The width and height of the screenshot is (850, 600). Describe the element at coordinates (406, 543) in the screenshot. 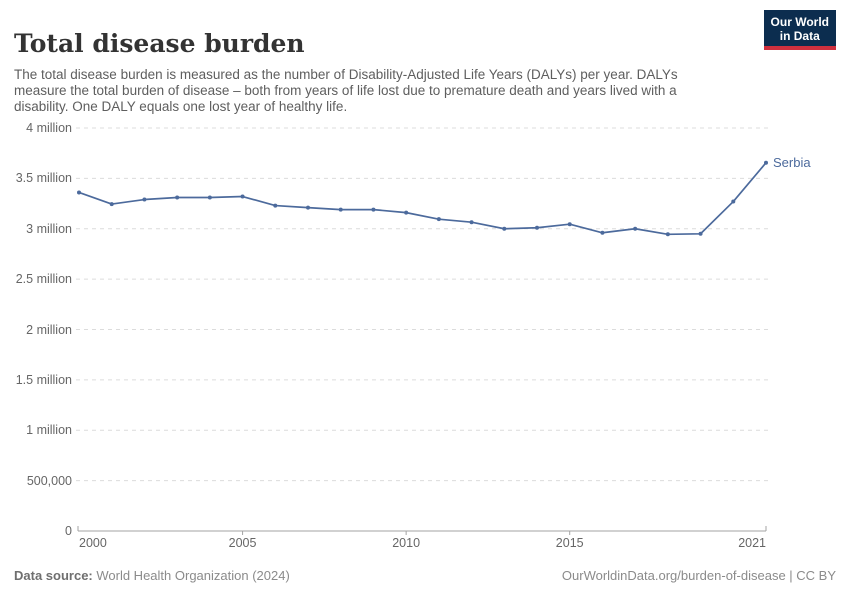

I see `x-axis-tick-label: 2010` at that location.